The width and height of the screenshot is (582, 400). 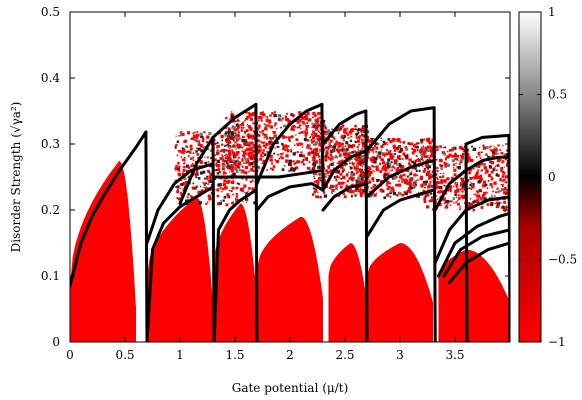 What do you see at coordinates (180, 355) in the screenshot?
I see `x-tick-label: 1` at bounding box center [180, 355].